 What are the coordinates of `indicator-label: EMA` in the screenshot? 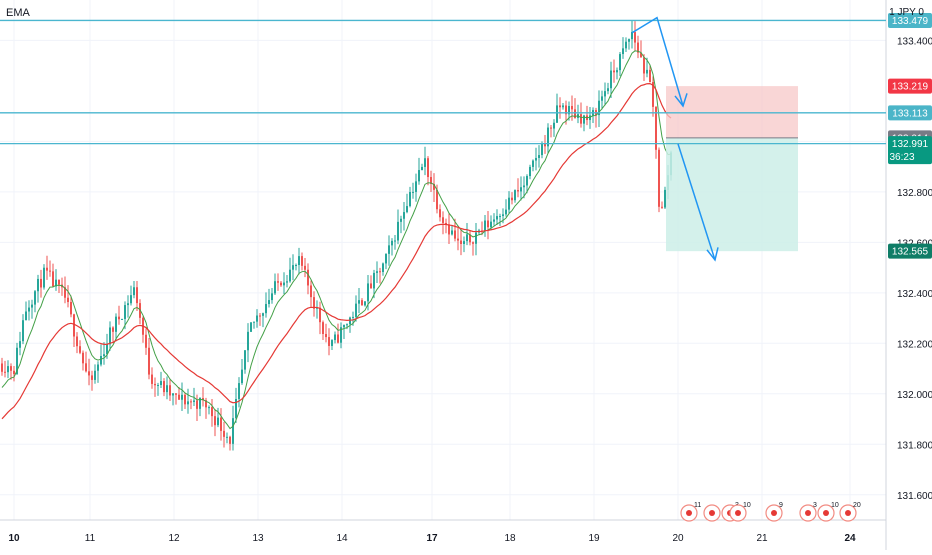 It's located at (18, 13).